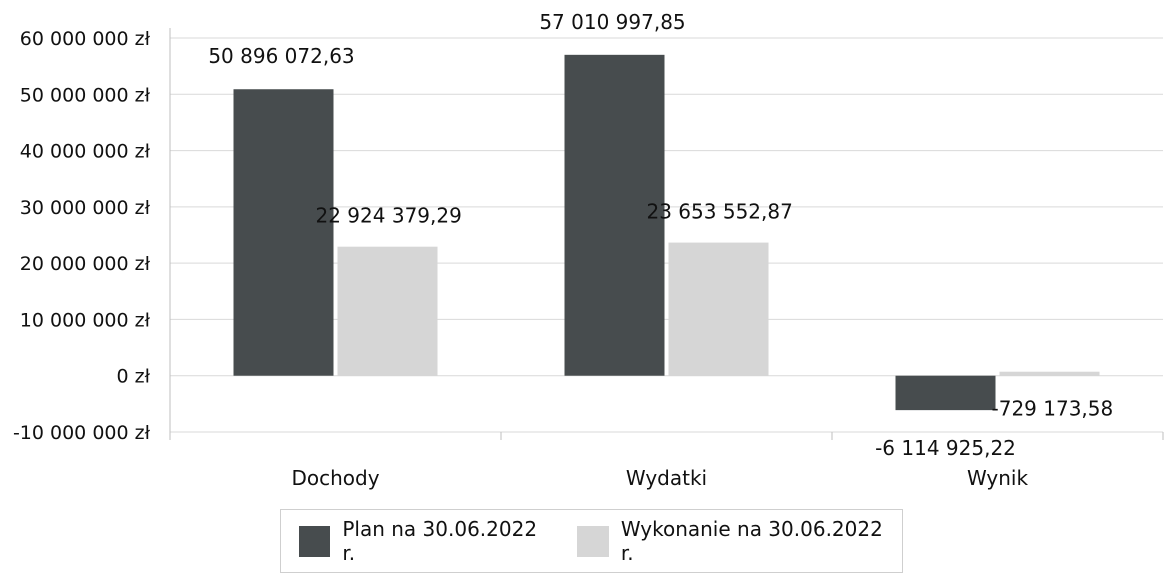  Describe the element at coordinates (1053, 409) in the screenshot. I see `data-label: -729 173,58` at that location.